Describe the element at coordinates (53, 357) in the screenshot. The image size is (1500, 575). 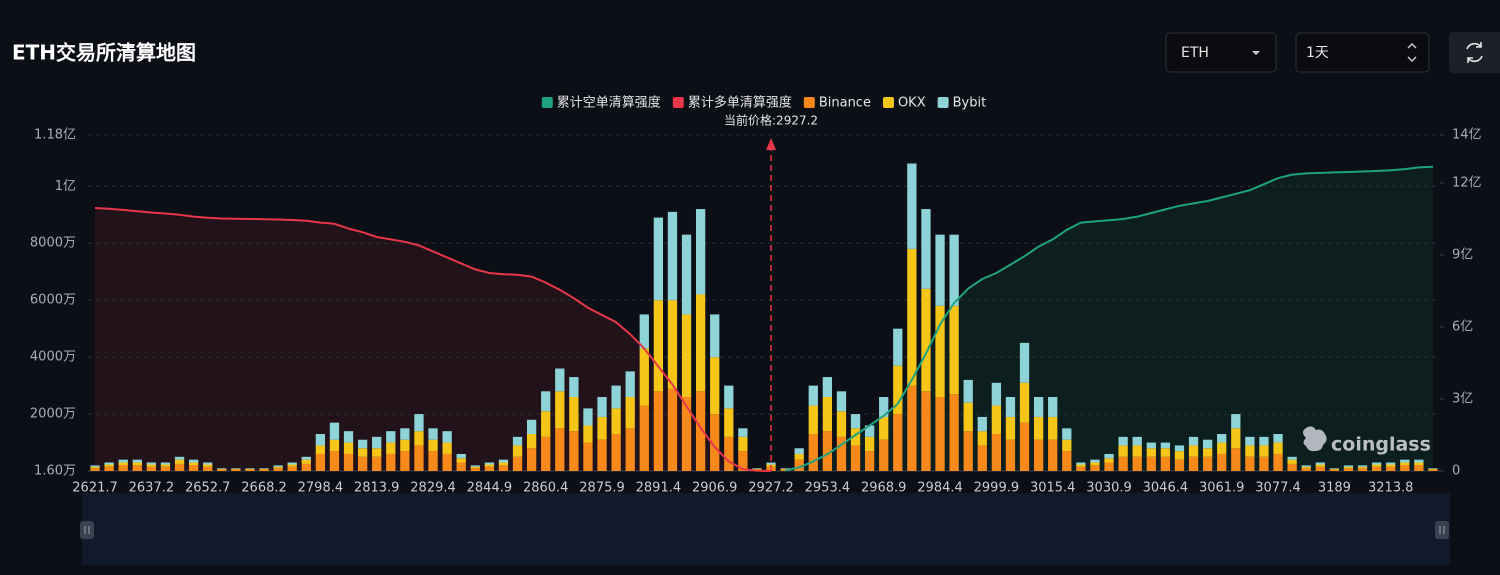
I see `y-tick-label: 4000万` at that location.